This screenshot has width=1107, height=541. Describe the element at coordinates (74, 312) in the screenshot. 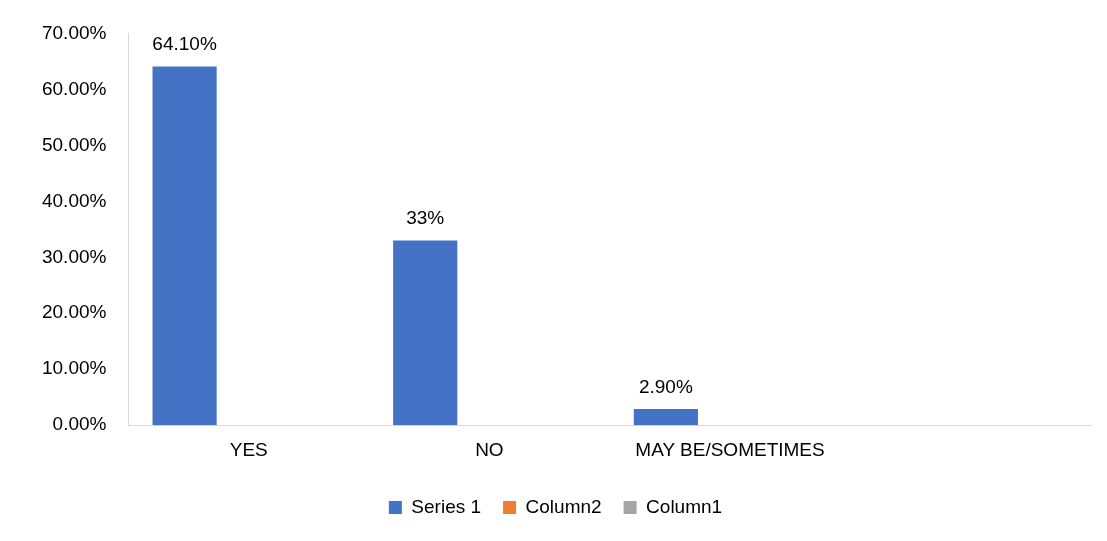

I see `y-tick-label: 20.00%` at that location.